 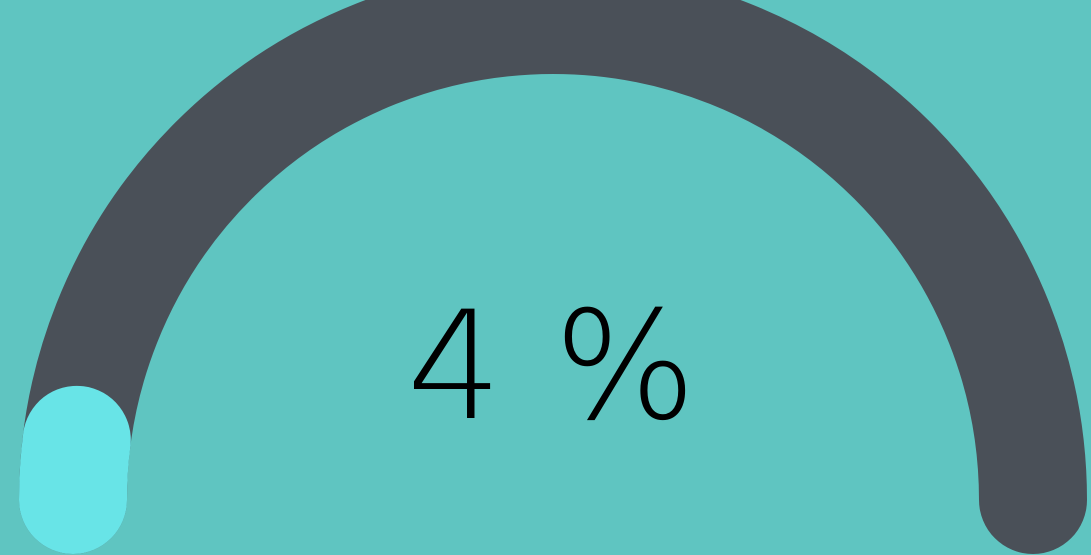 What do you see at coordinates (552, 367) in the screenshot?
I see `gauge-value-label: 4 %` at bounding box center [552, 367].